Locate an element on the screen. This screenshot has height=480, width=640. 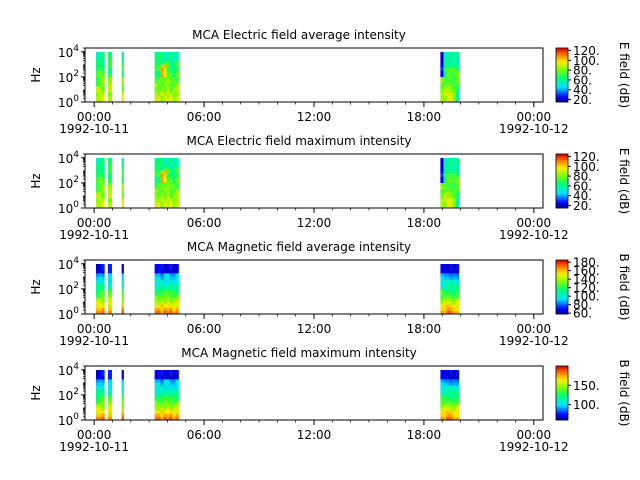
colorbar-tick-label: 150. is located at coordinates (586, 386).